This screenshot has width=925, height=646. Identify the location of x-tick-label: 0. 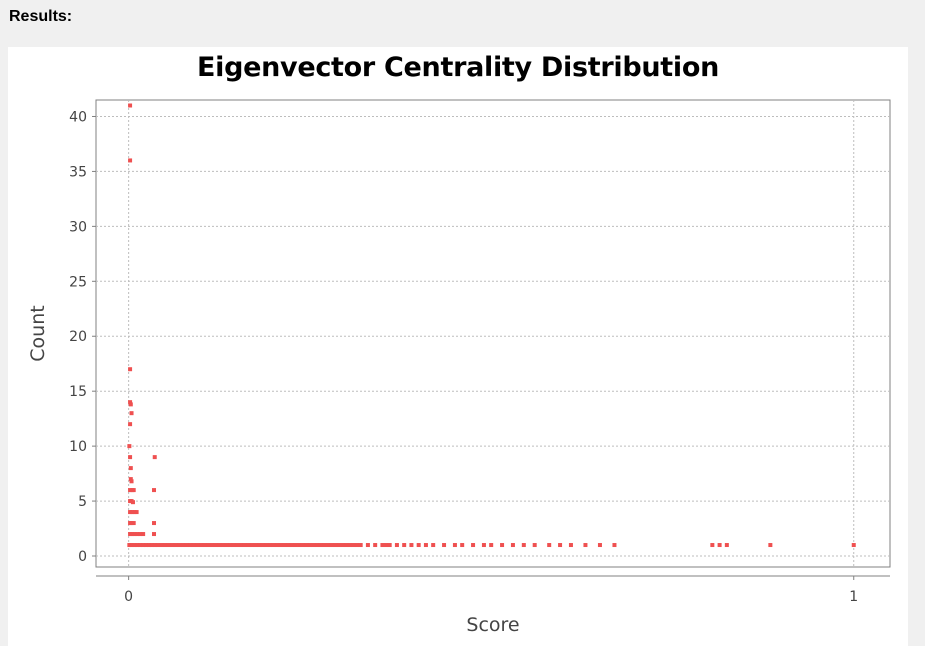
(128, 597).